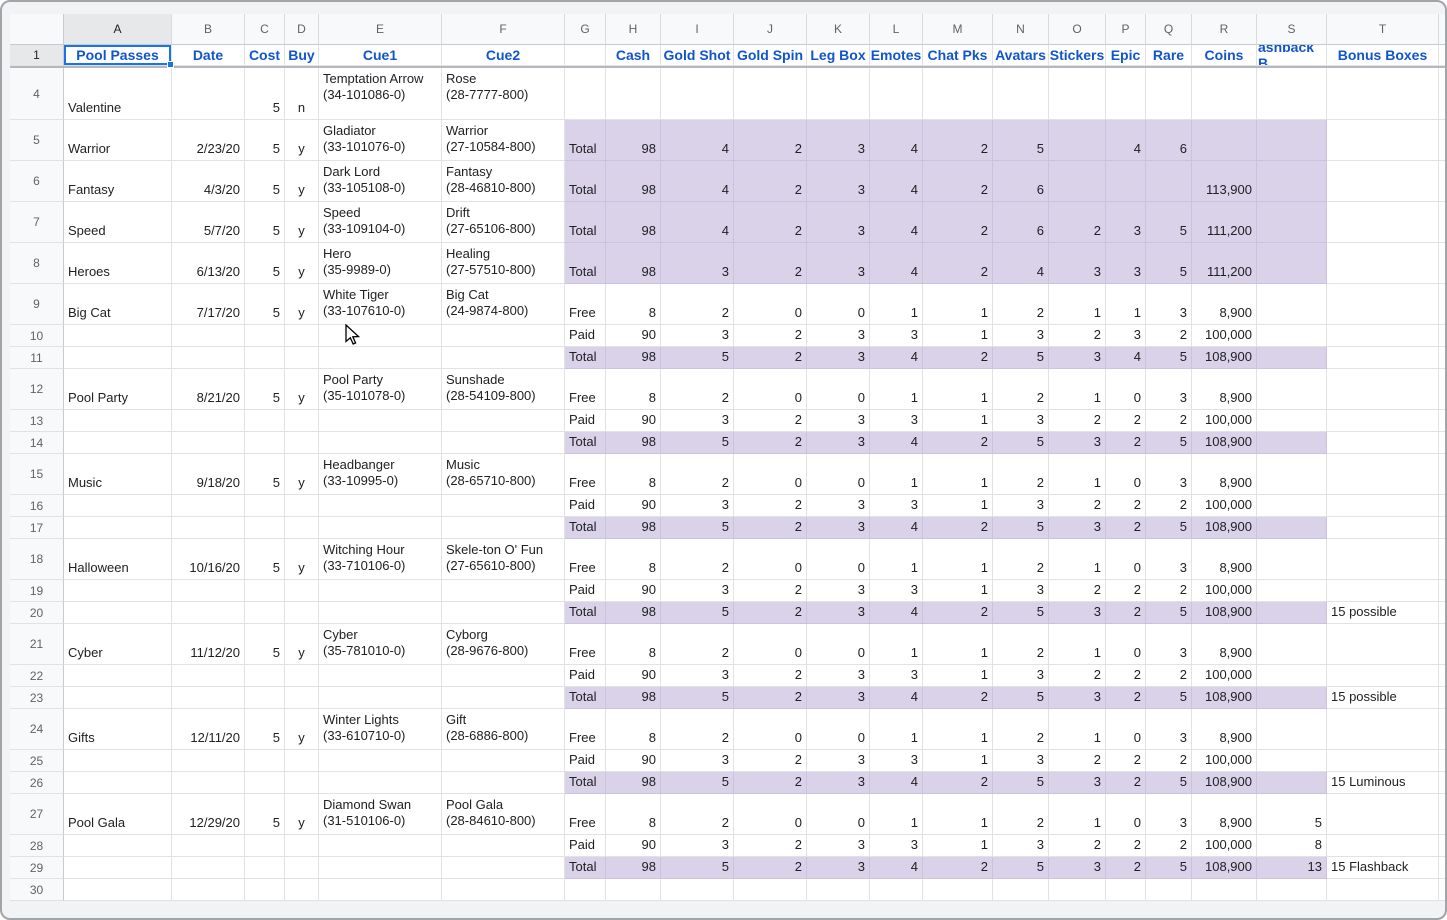  I want to click on cell-N11: 5, so click(1021, 358).